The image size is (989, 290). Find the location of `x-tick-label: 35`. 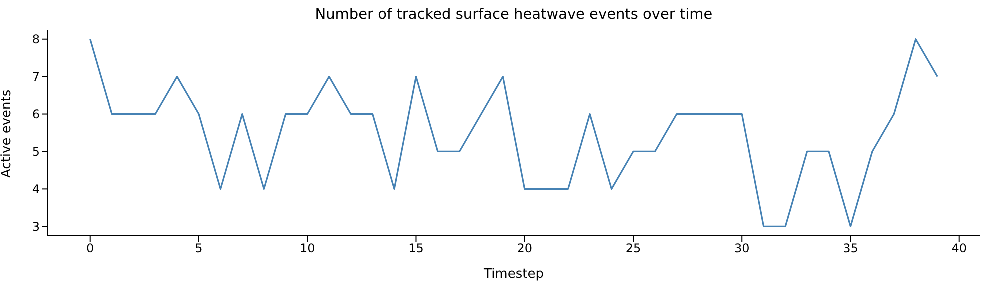

x-tick-label: 35 is located at coordinates (850, 249).